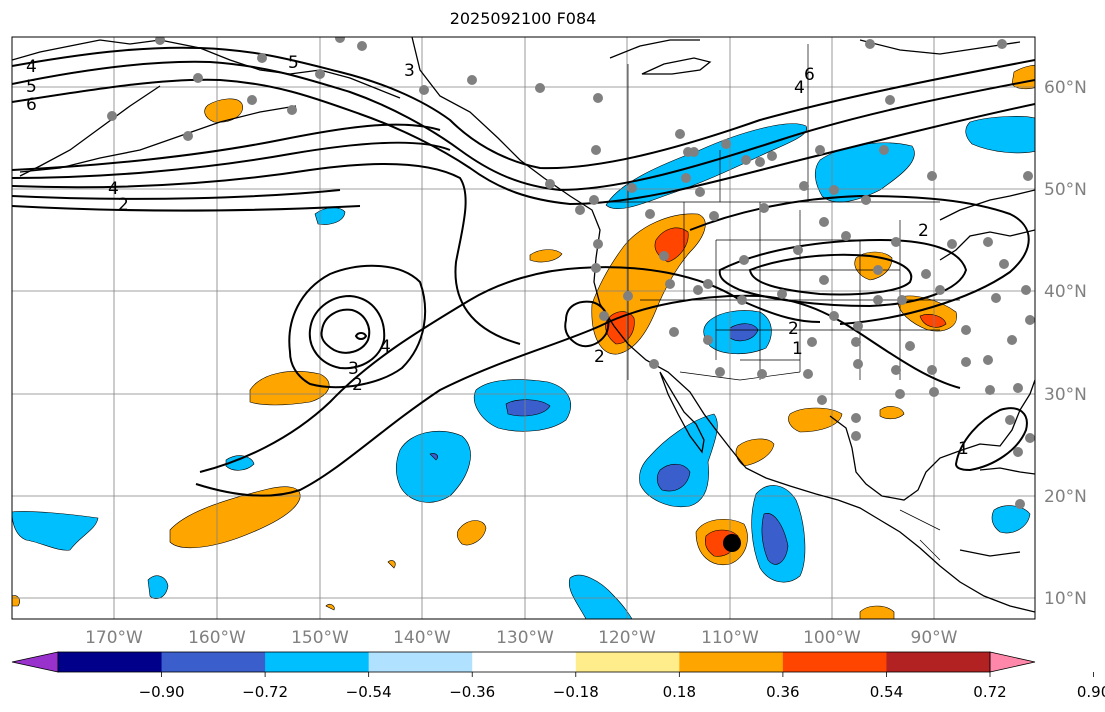  I want to click on storm-center-marker, so click(732, 543).